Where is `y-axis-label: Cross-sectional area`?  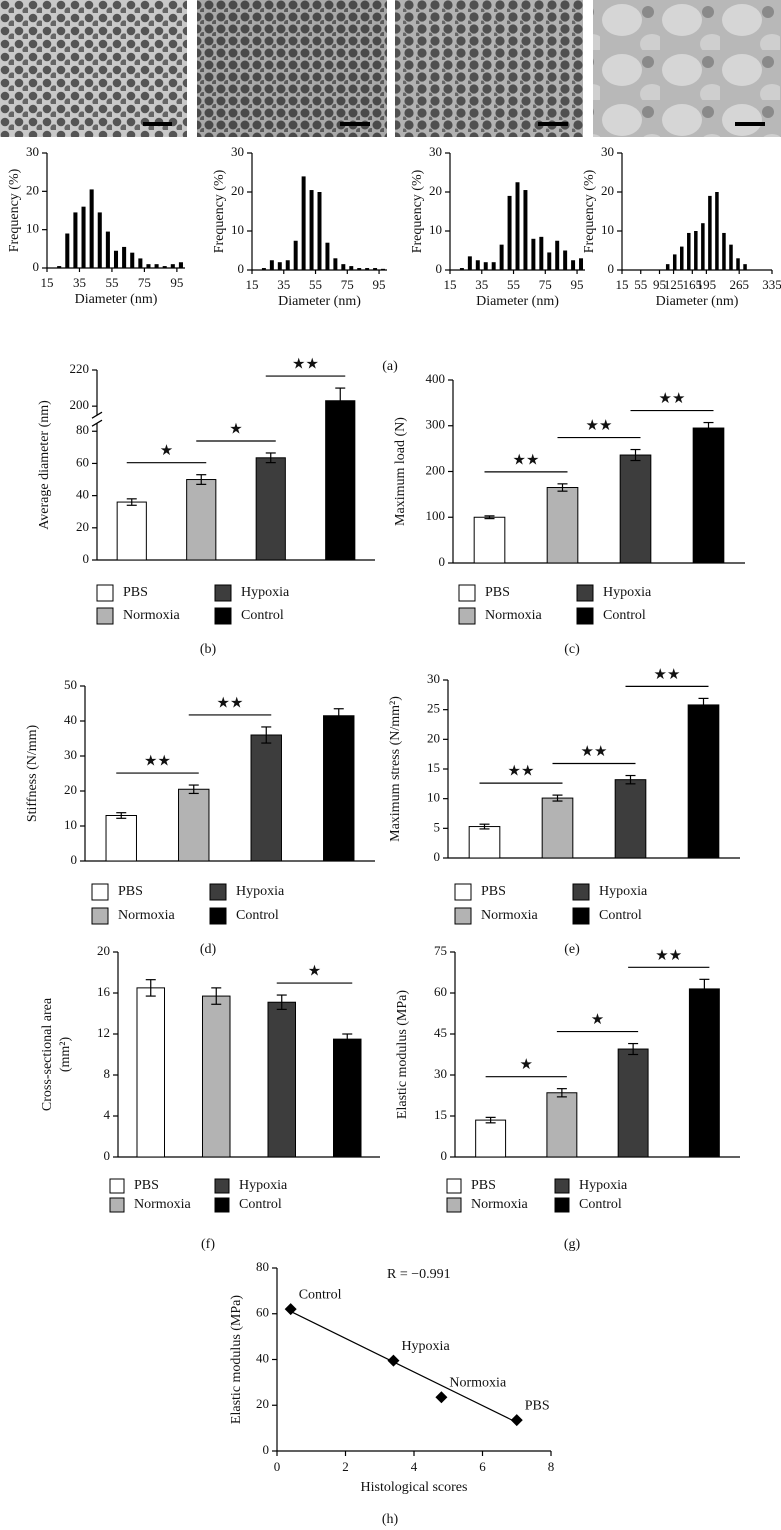
y-axis-label: Cross-sectional area is located at coordinates (47, 1054).